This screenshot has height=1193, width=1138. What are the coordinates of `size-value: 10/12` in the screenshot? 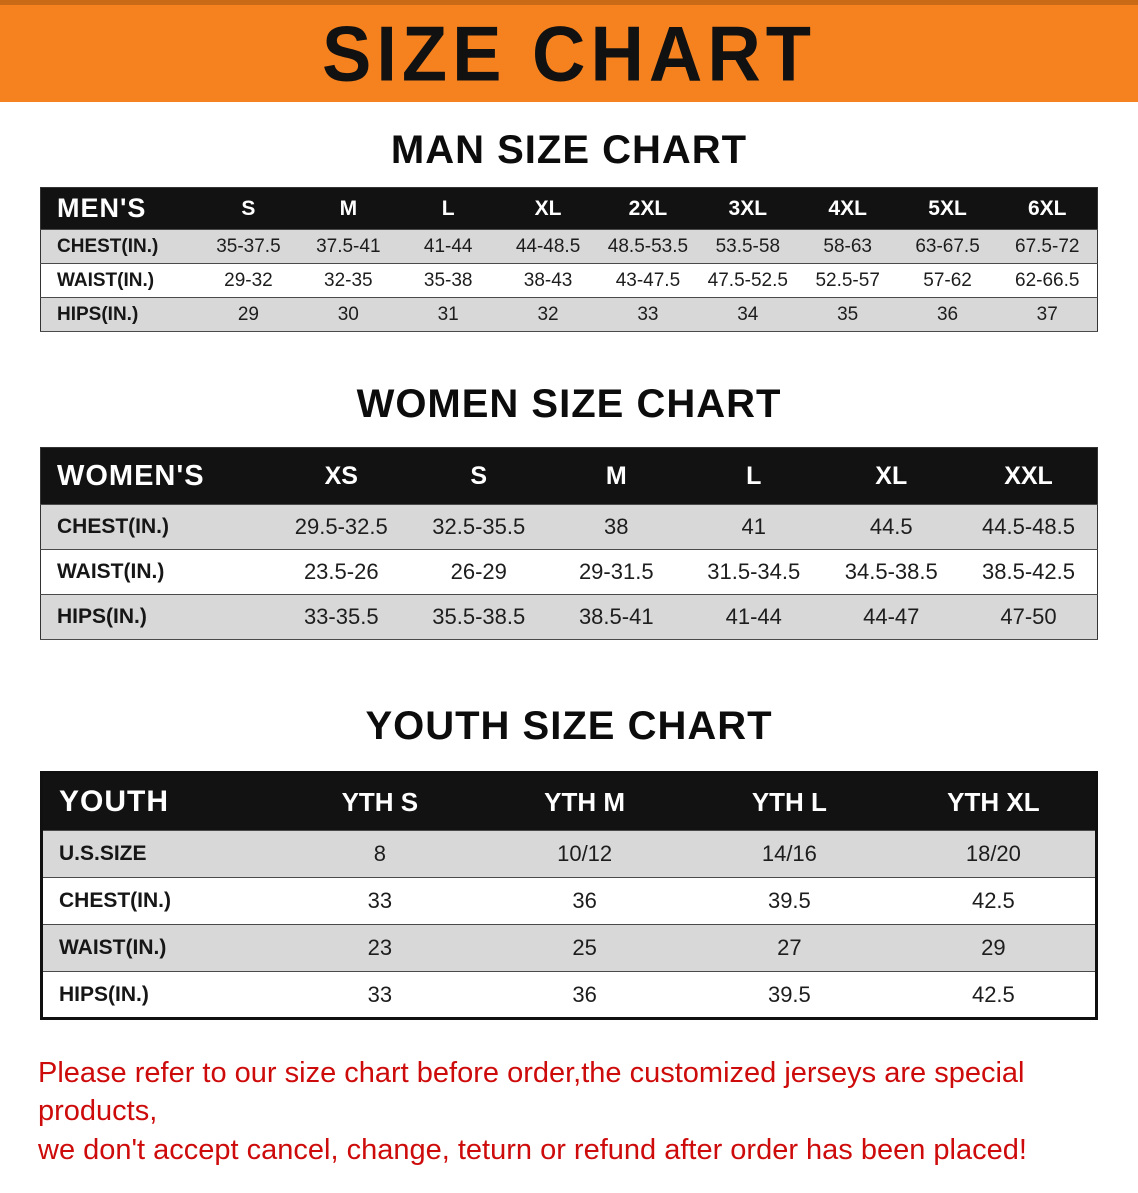 It's located at (585, 853).